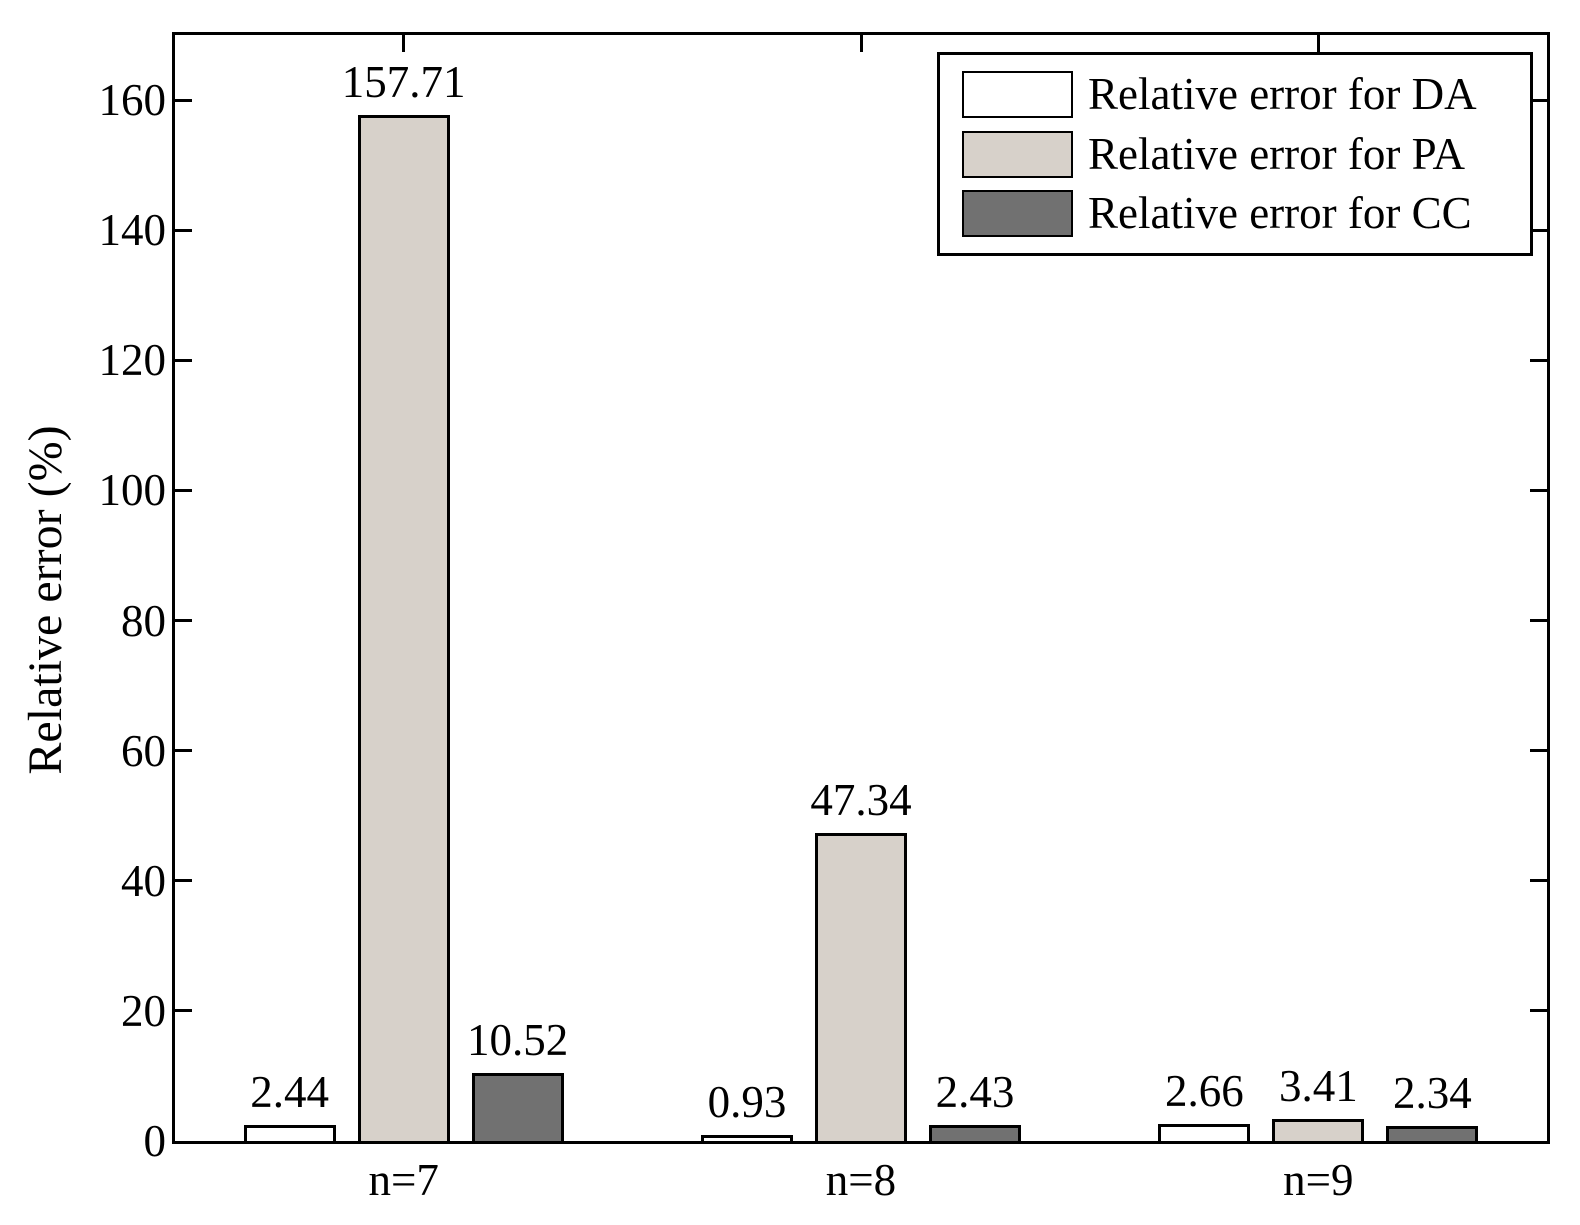 This screenshot has height=1225, width=1580. Describe the element at coordinates (975, 1092) in the screenshot. I see `bar-value-label: 2.43` at that location.